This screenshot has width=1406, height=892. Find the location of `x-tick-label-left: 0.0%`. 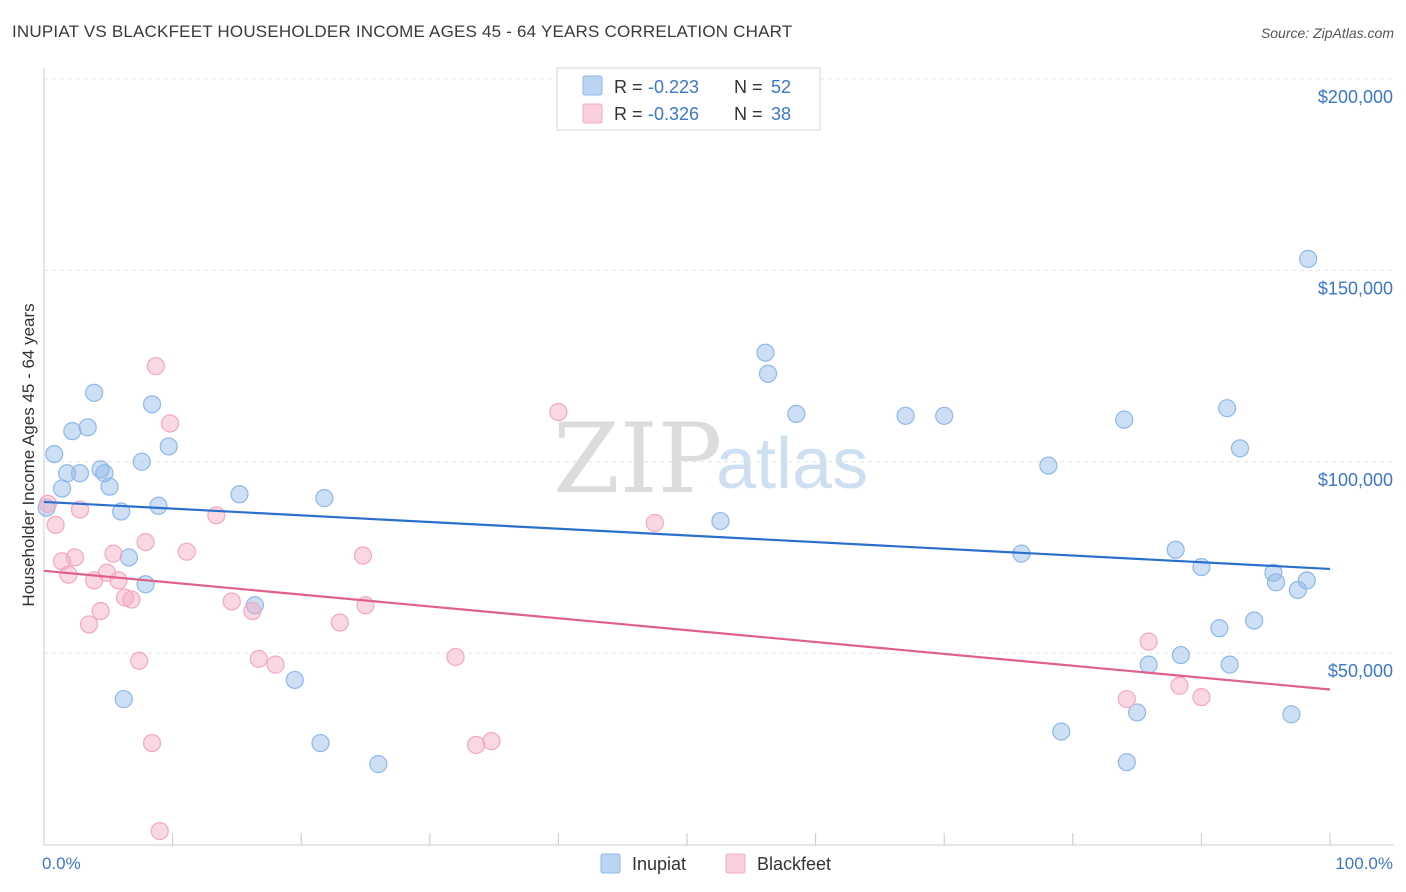

x-tick-label-left: 0.0% is located at coordinates (61, 863).